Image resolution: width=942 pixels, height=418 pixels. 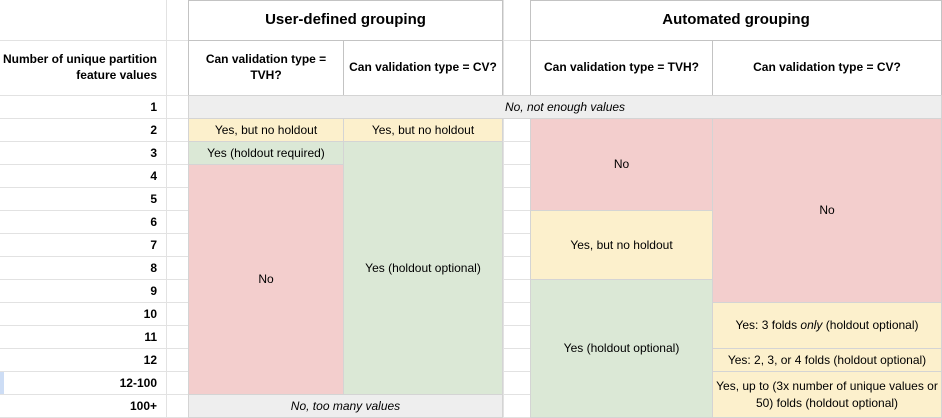 What do you see at coordinates (266, 153) in the screenshot?
I see `cell-ud-tvh-row3: Yes (holdout required)` at bounding box center [266, 153].